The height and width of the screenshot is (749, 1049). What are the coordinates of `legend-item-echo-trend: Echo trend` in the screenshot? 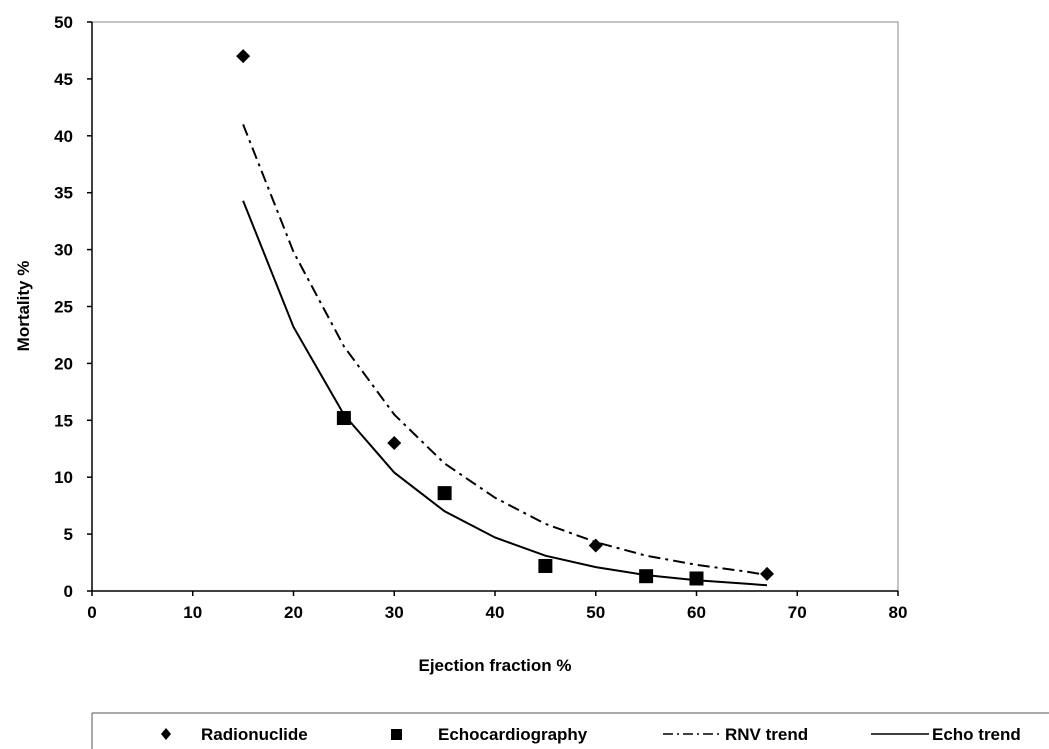 It's located at (946, 734).